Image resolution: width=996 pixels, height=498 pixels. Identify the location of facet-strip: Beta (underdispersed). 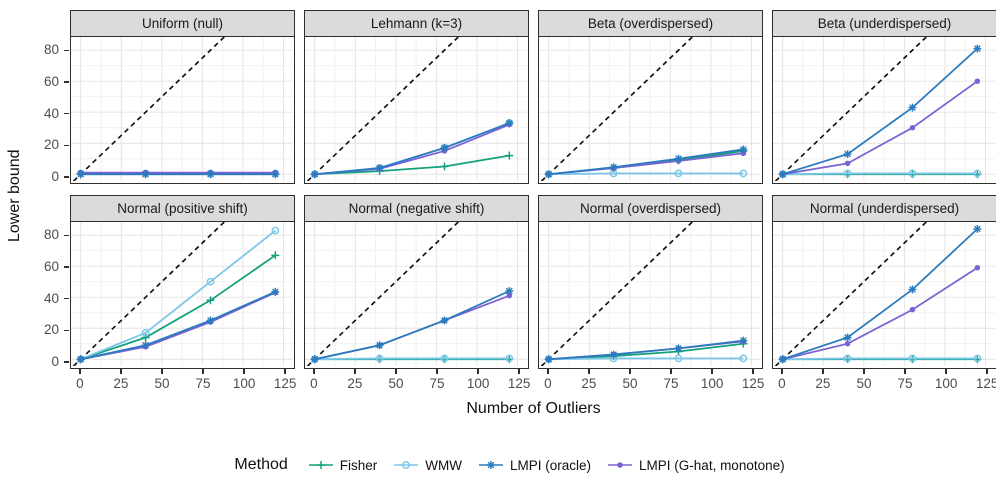
(884, 23).